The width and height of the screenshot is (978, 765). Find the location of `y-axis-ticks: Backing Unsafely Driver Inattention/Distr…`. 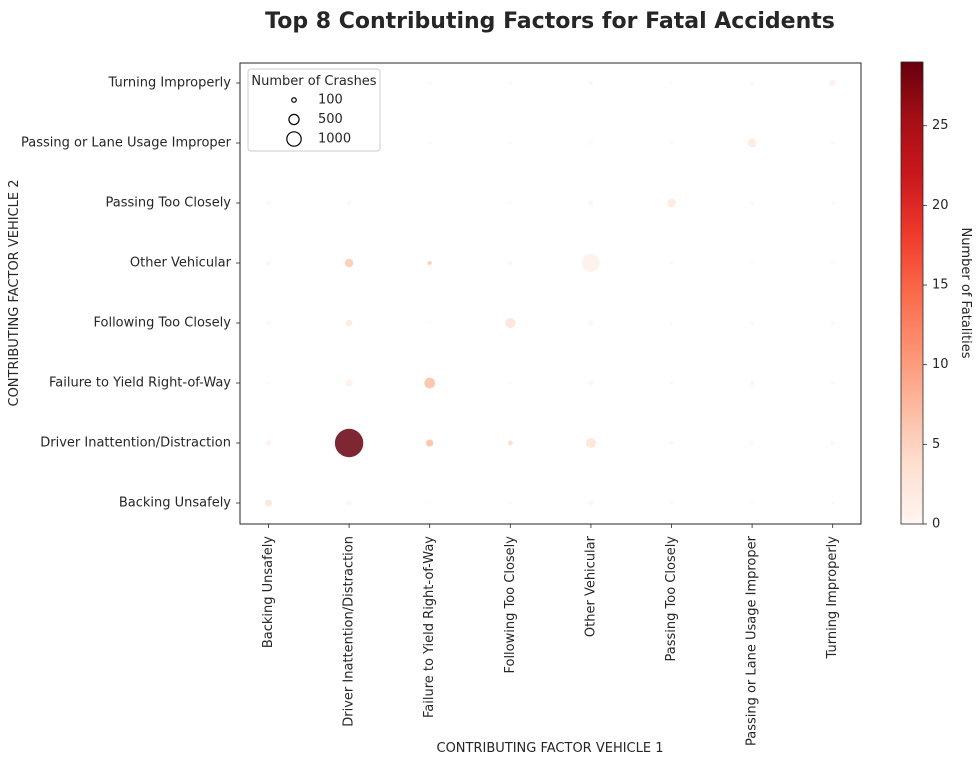

y-axis-ticks: Backing Unsafely Driver Inattention/Distr… is located at coordinates (130, 293).